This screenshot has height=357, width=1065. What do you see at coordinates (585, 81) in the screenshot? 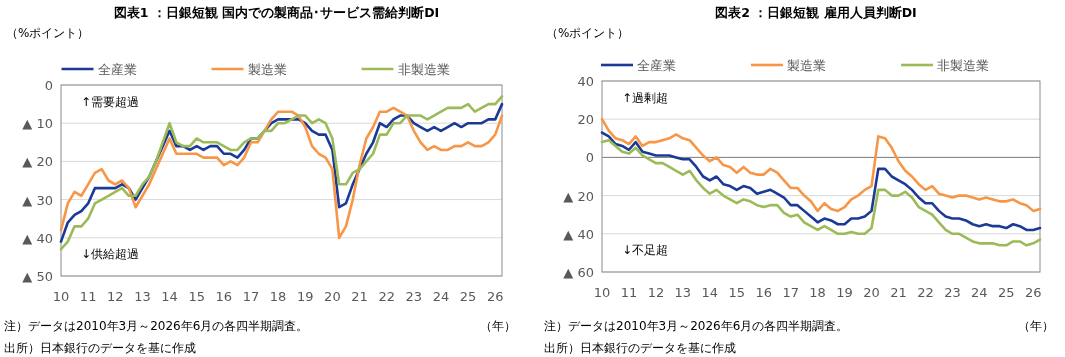
I see `y-tick-label: 40` at bounding box center [585, 81].